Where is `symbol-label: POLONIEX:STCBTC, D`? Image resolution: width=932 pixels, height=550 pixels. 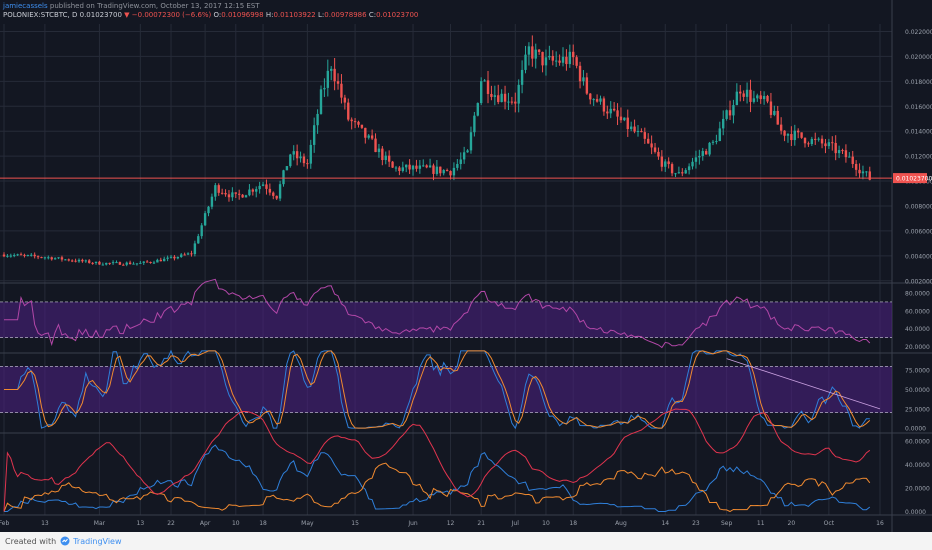
symbol-label: POLONIEX:STCBTC, D is located at coordinates (40, 15).